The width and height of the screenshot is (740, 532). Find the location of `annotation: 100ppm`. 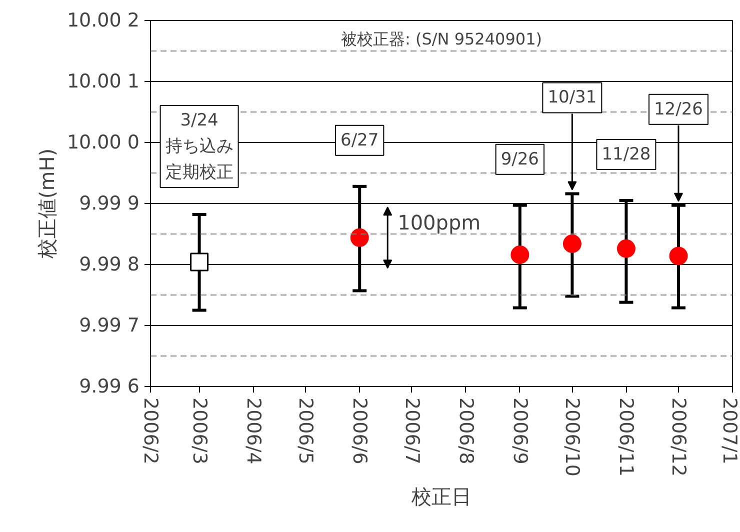

annotation: 100ppm is located at coordinates (439, 222).